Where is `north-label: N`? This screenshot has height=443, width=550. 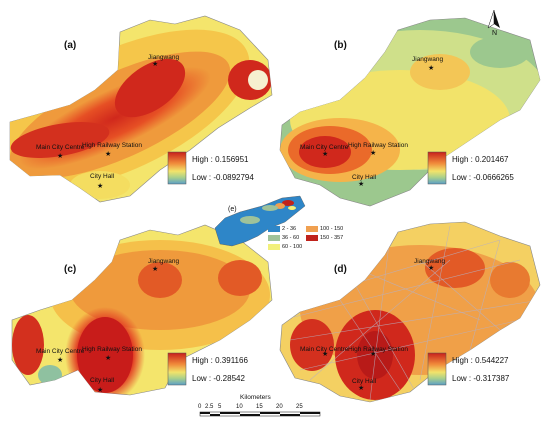 north-label: N is located at coordinates (495, 33).